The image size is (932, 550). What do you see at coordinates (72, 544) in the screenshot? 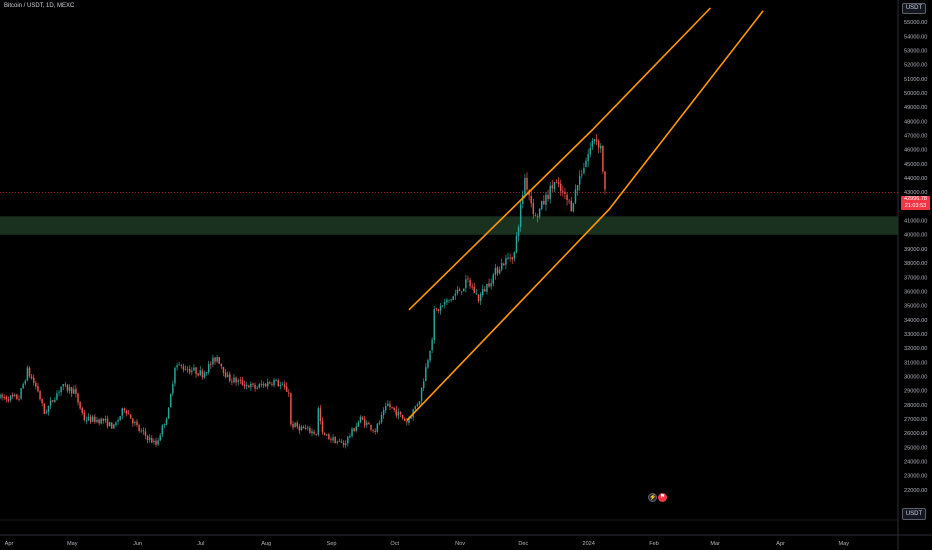
I see `time-tick-label: May` at bounding box center [72, 544].